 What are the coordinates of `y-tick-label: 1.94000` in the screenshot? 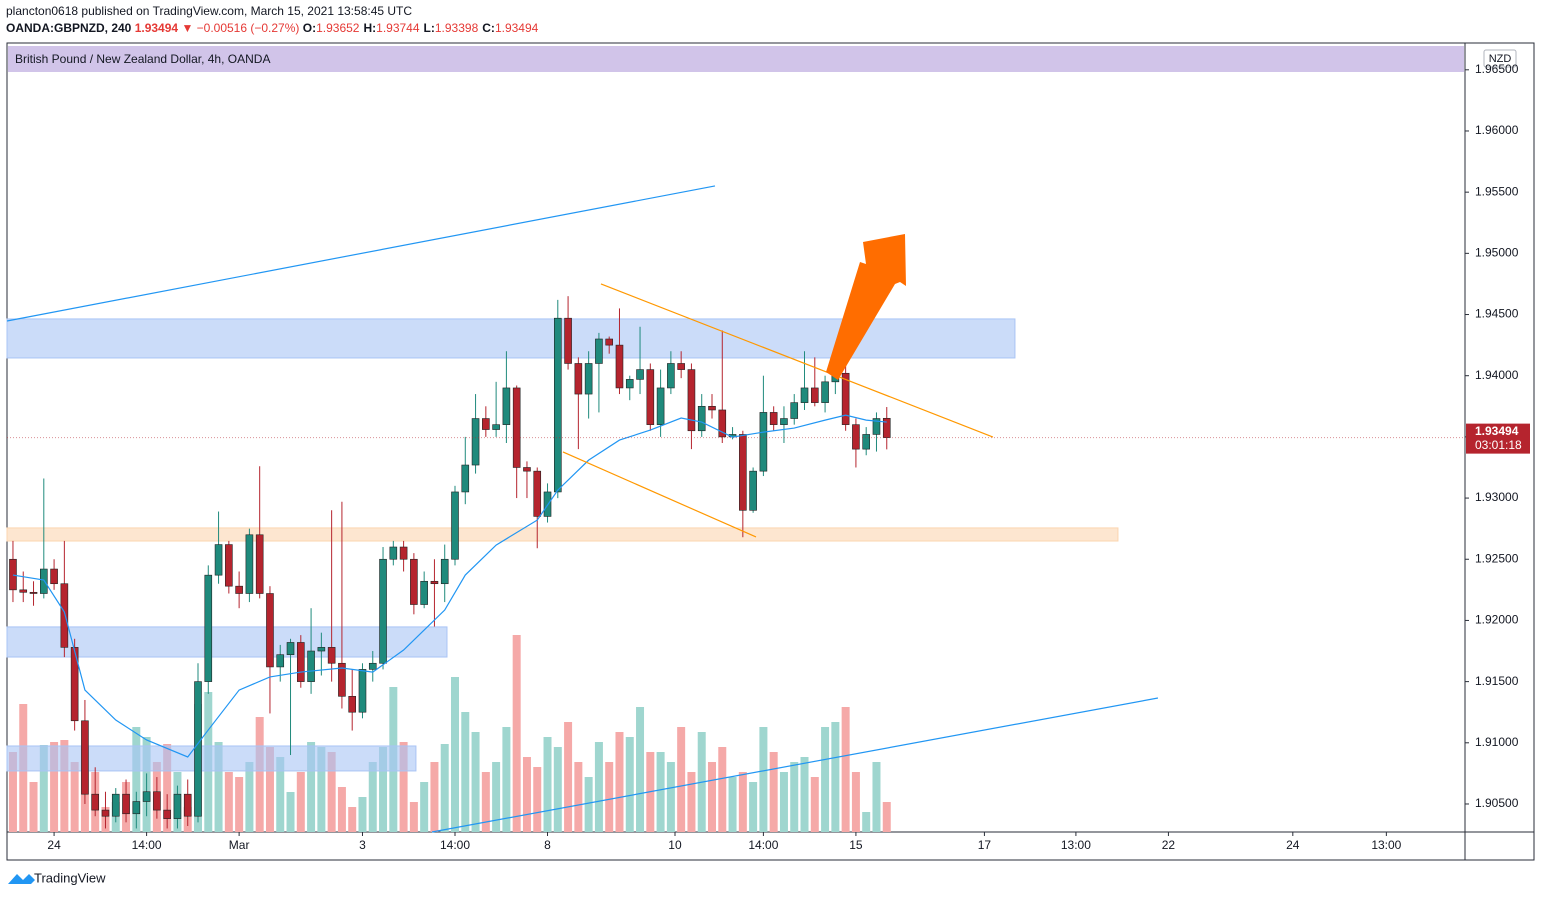 It's located at (1497, 375).